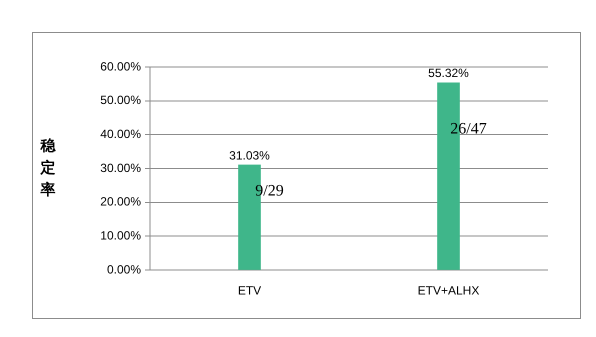  Describe the element at coordinates (121, 133) in the screenshot. I see `y-tick-label: 40.00%` at that location.